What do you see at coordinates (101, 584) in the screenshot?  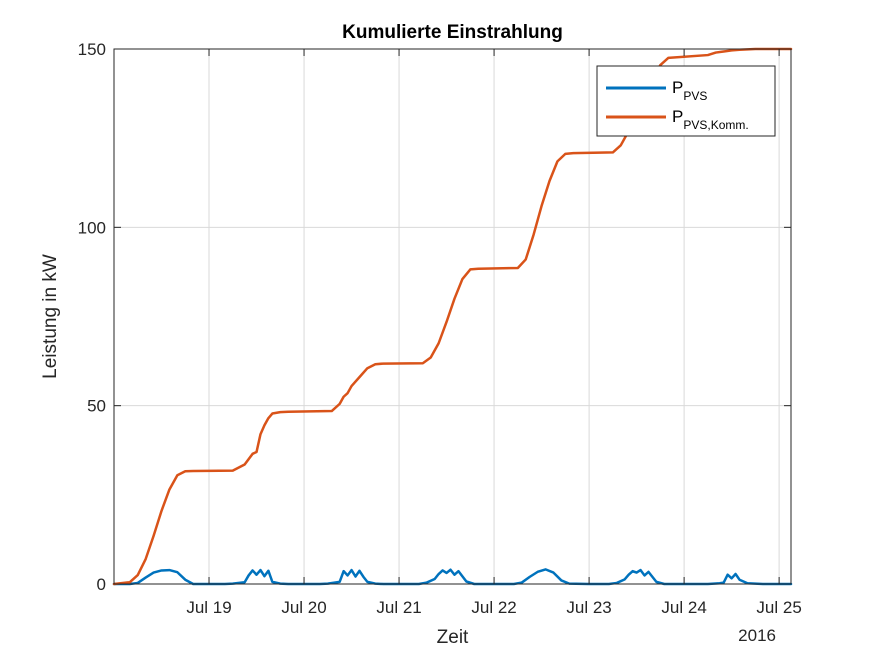 I see `y-tick-label: 0` at bounding box center [101, 584].